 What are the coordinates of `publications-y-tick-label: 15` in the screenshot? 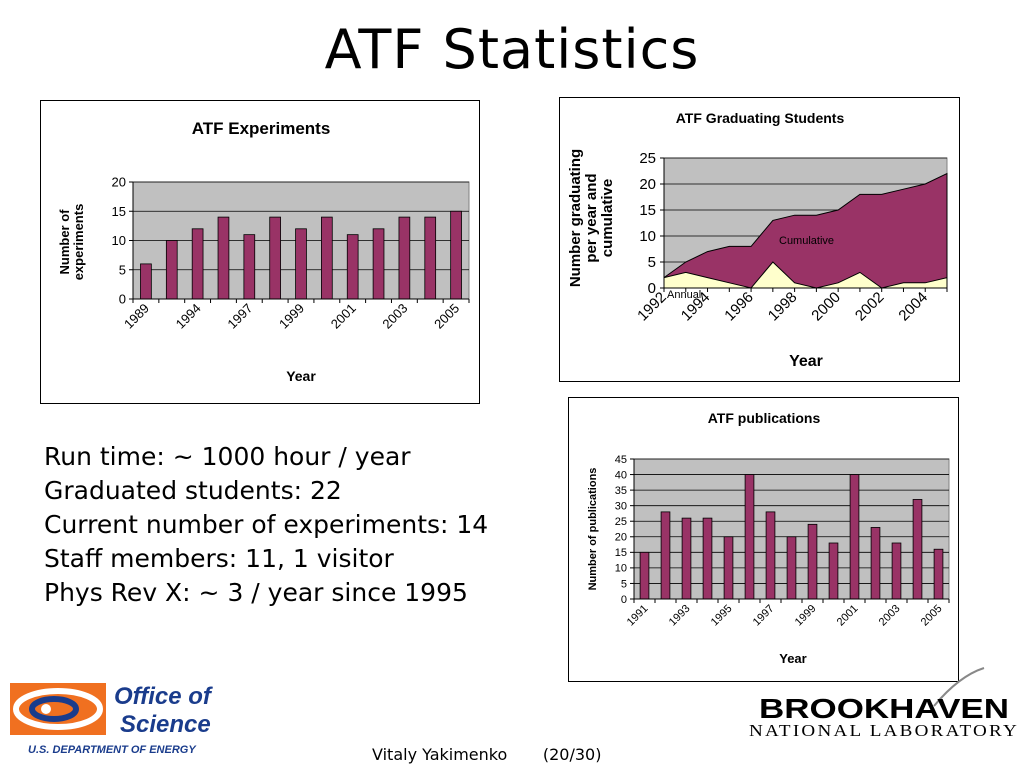 It's located at (621, 553).